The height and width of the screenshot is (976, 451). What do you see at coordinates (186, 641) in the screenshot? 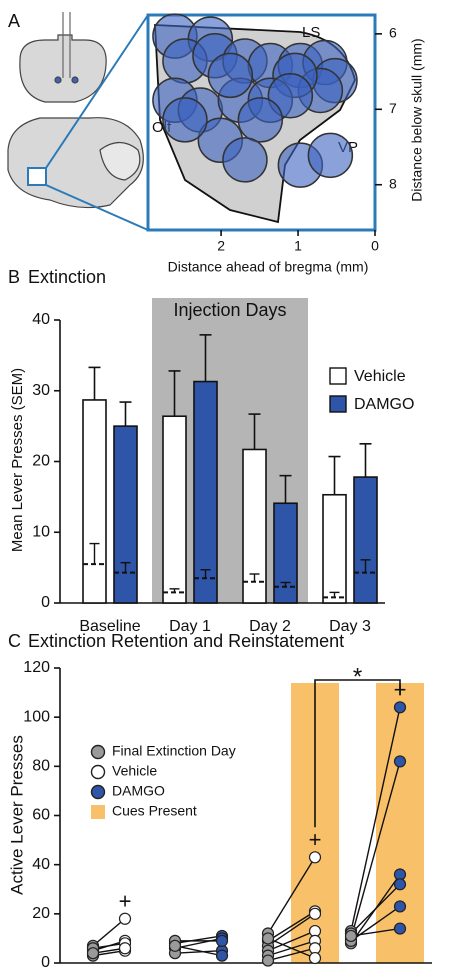
I see `chart-title: Extinction Retention and Reinstatement` at bounding box center [186, 641].